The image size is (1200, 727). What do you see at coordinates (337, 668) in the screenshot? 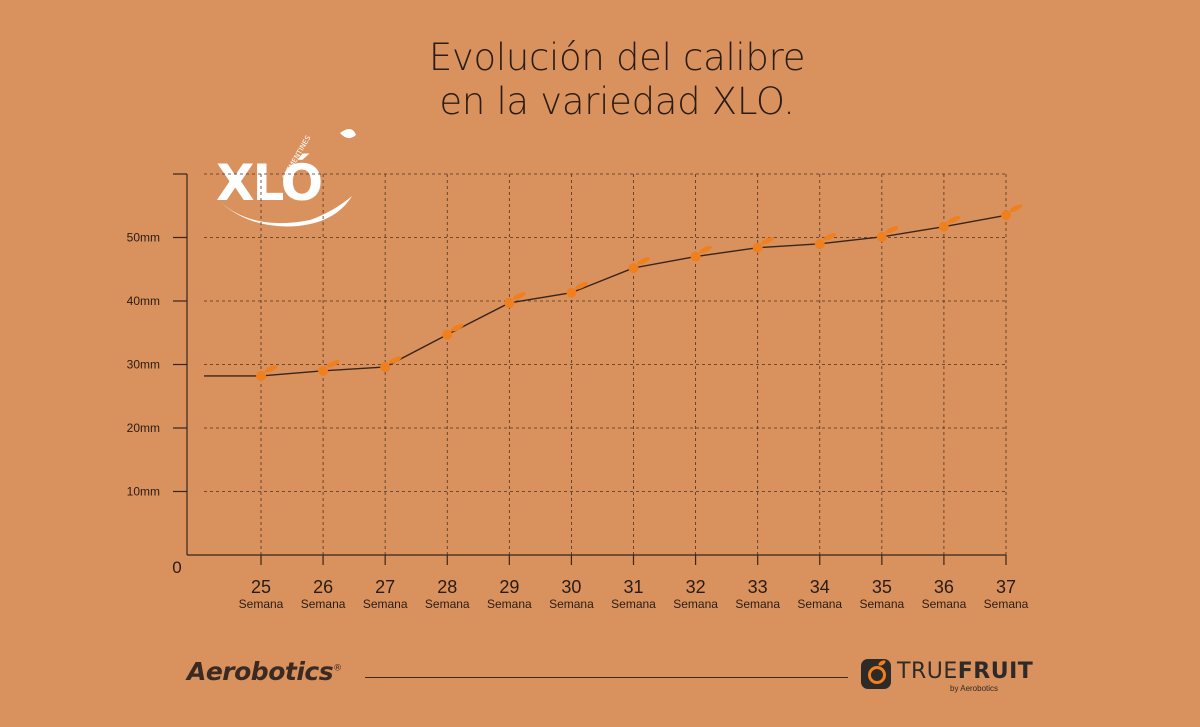
I see `registered-mark: ®` at bounding box center [337, 668].